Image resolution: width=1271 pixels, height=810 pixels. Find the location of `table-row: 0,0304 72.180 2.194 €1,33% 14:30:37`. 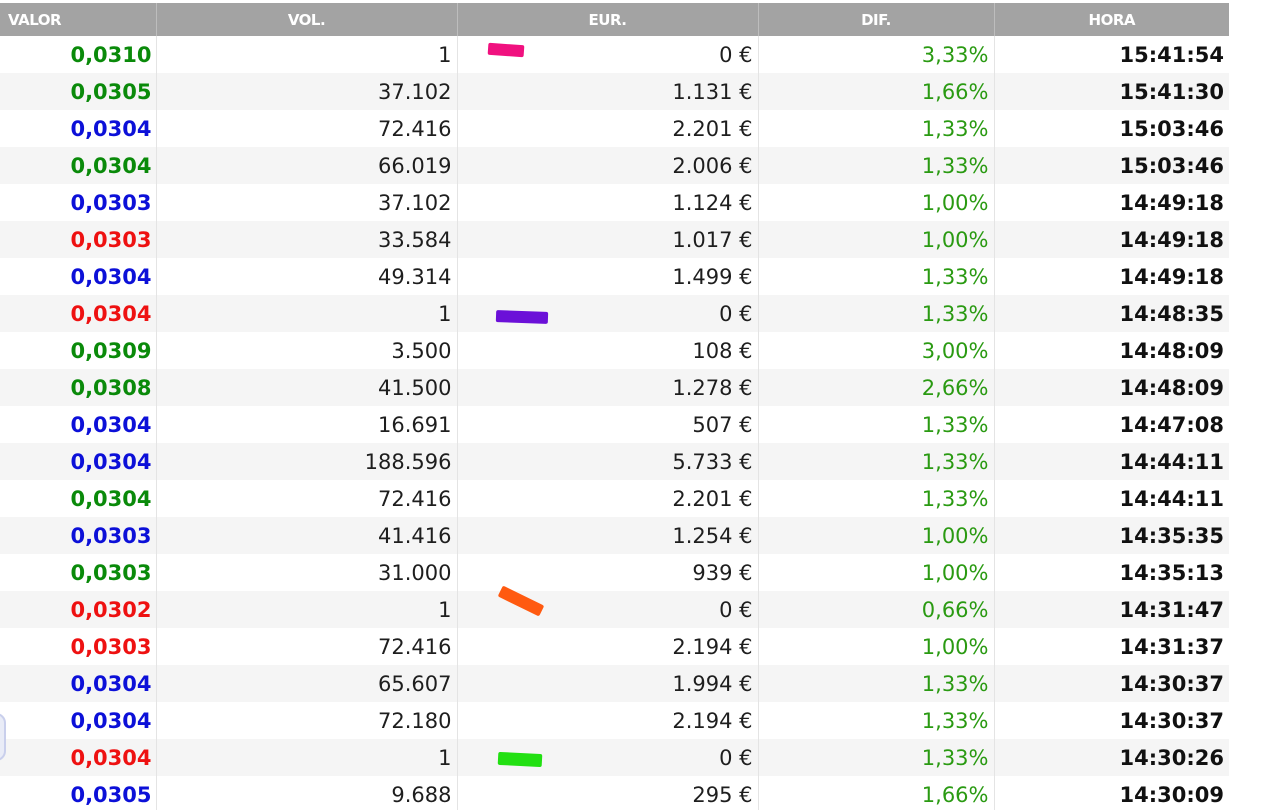

table-row: 0,0304 72.180 2.194 €1,33% 14:30:37 is located at coordinates (614, 720).